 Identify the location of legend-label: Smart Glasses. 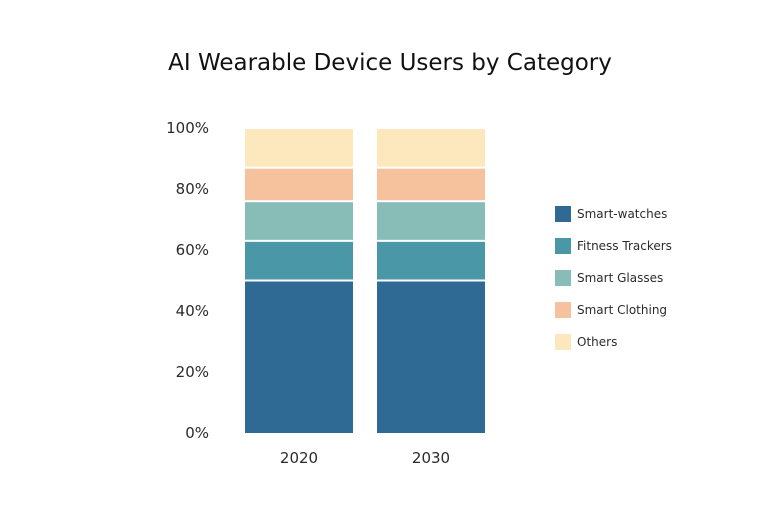
(620, 278).